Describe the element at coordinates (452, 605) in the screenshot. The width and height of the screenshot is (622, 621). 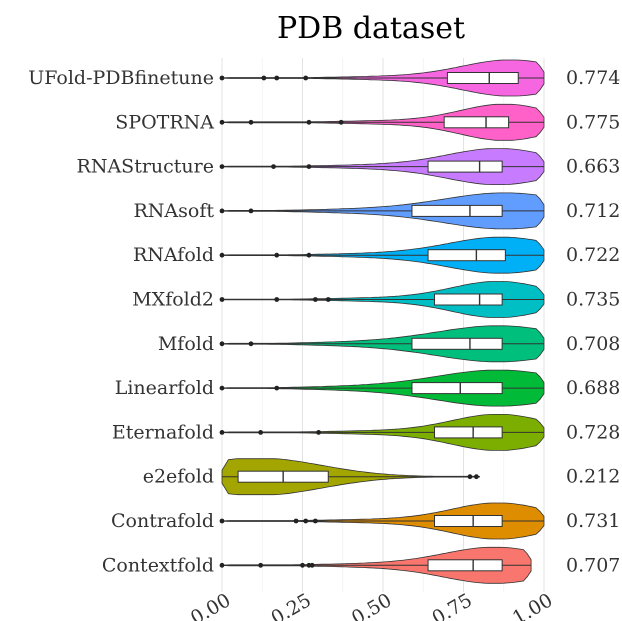
I see `x-tick-label: 0.75` at that location.